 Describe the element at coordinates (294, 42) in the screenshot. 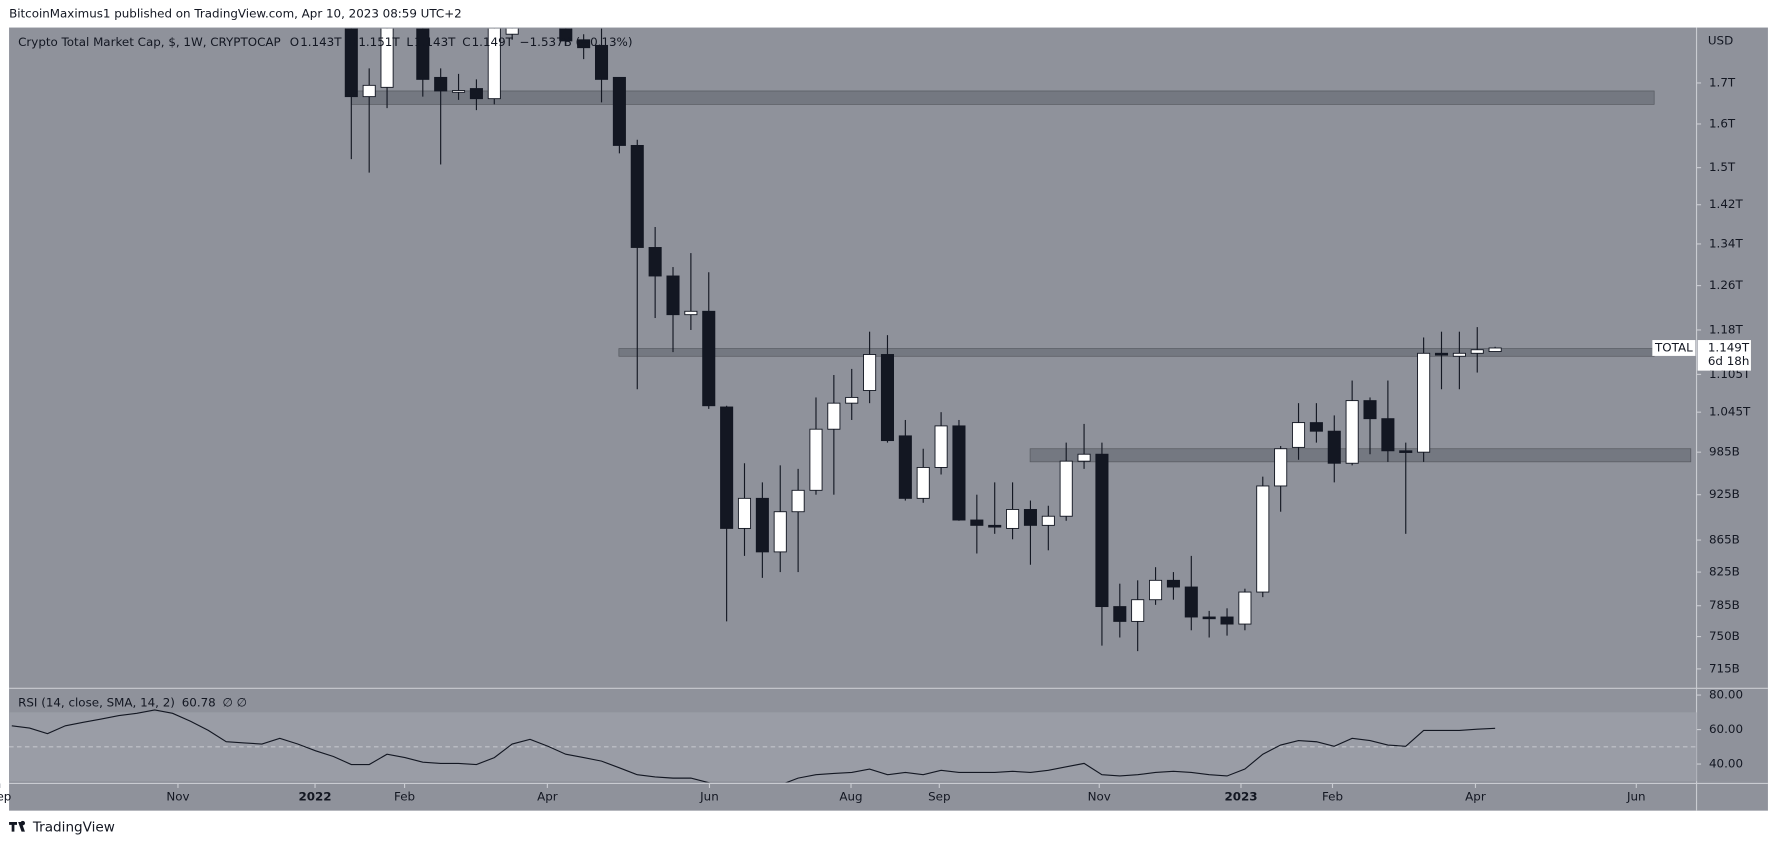

I see `ohlc-key: O` at that location.